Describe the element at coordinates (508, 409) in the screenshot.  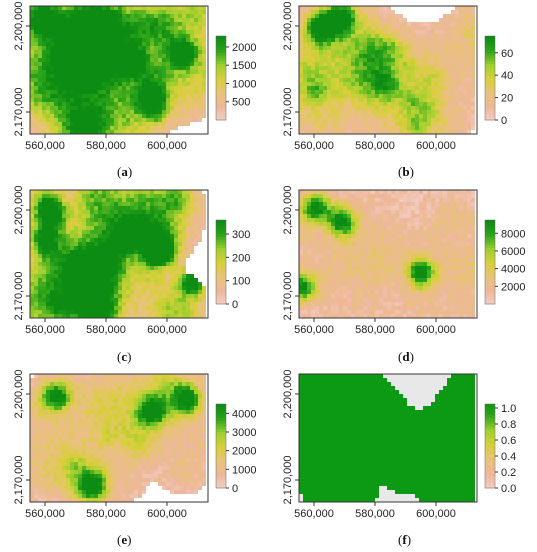
I see `legend-tick-label: 1.0` at that location.